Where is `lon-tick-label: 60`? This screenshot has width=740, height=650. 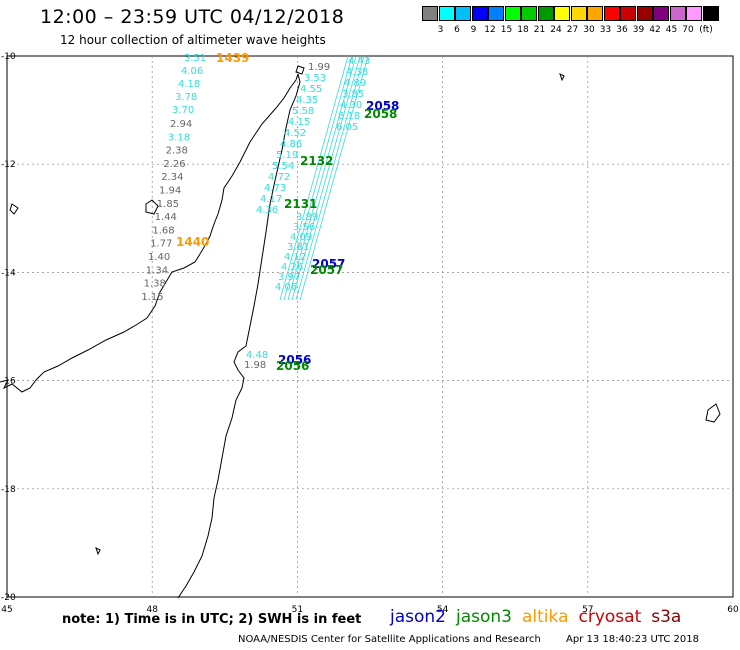 lon-tick-label: 60 is located at coordinates (733, 610).